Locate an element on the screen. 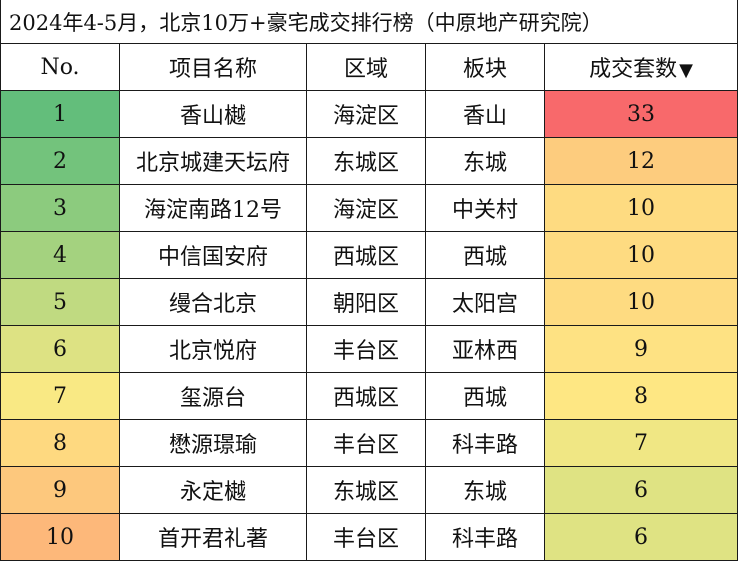  cell-project-name: 北京悦府 is located at coordinates (213, 349).